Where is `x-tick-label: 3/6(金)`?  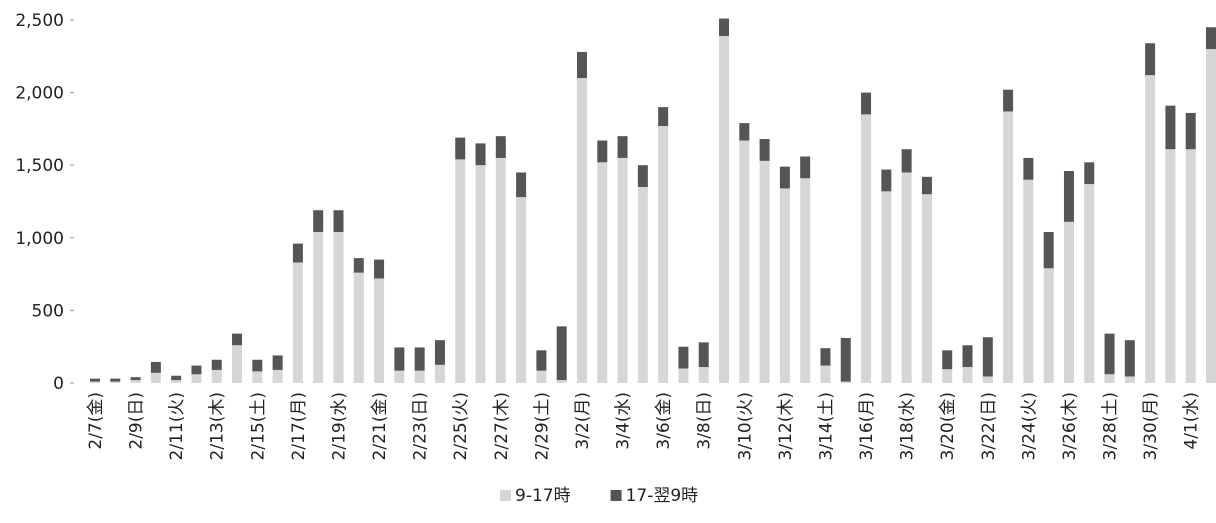
x-tick-label: 3/6(金) is located at coordinates (664, 421).